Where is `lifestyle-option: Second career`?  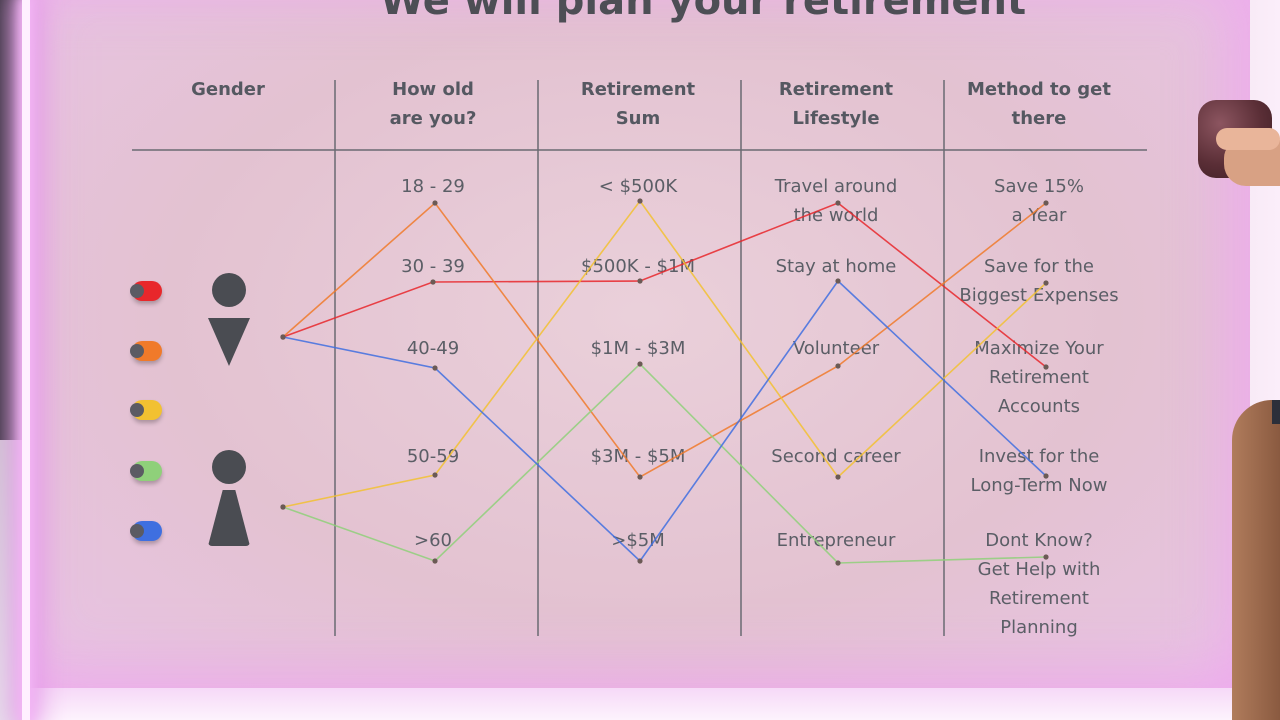
lifestyle-option: Second career is located at coordinates (836, 456).